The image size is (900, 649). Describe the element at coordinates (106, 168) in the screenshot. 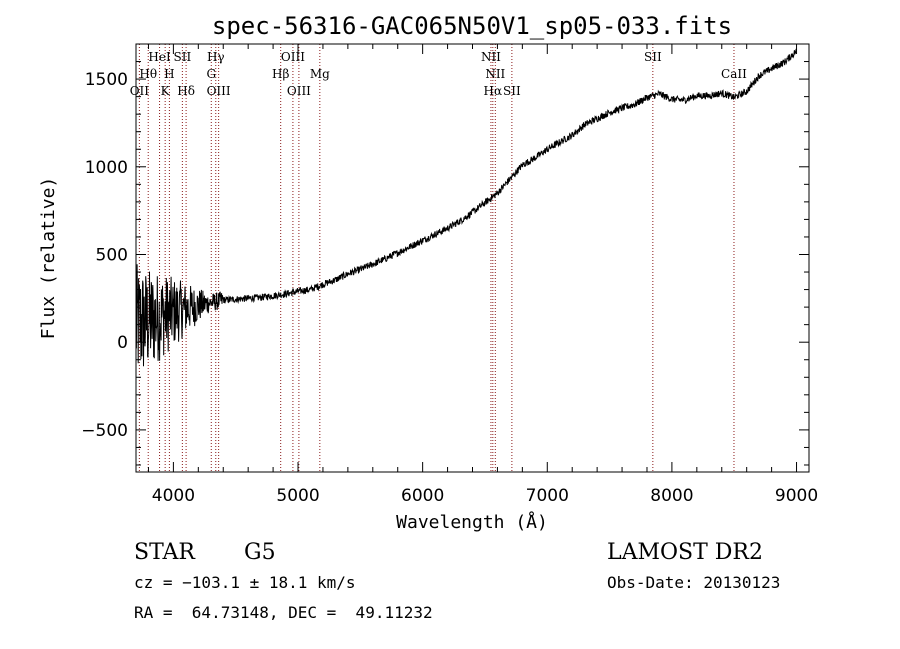

I see `y-tick-label: 1000` at that location.